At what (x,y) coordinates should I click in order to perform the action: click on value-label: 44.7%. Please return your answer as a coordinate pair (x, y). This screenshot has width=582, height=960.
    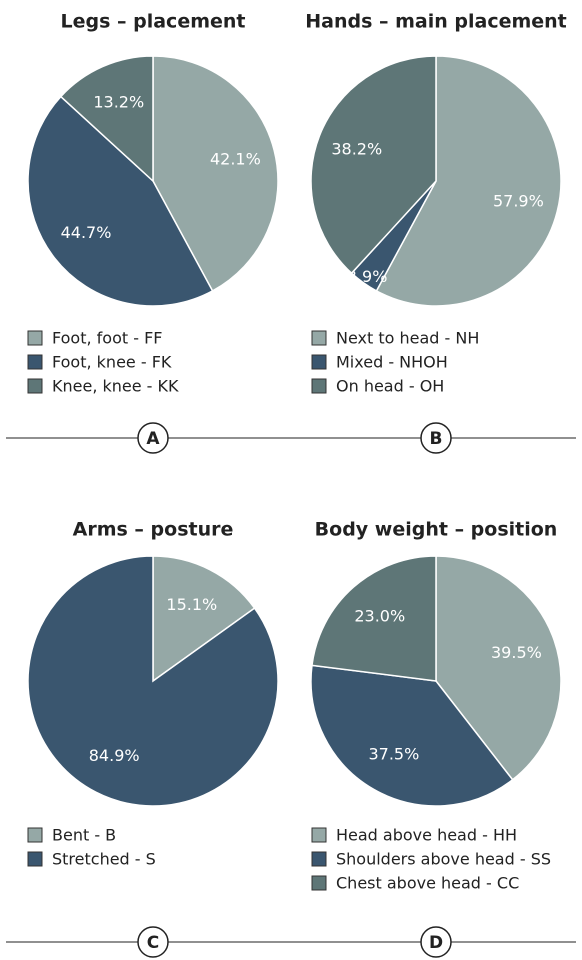
    Looking at the image, I should click on (86, 232).